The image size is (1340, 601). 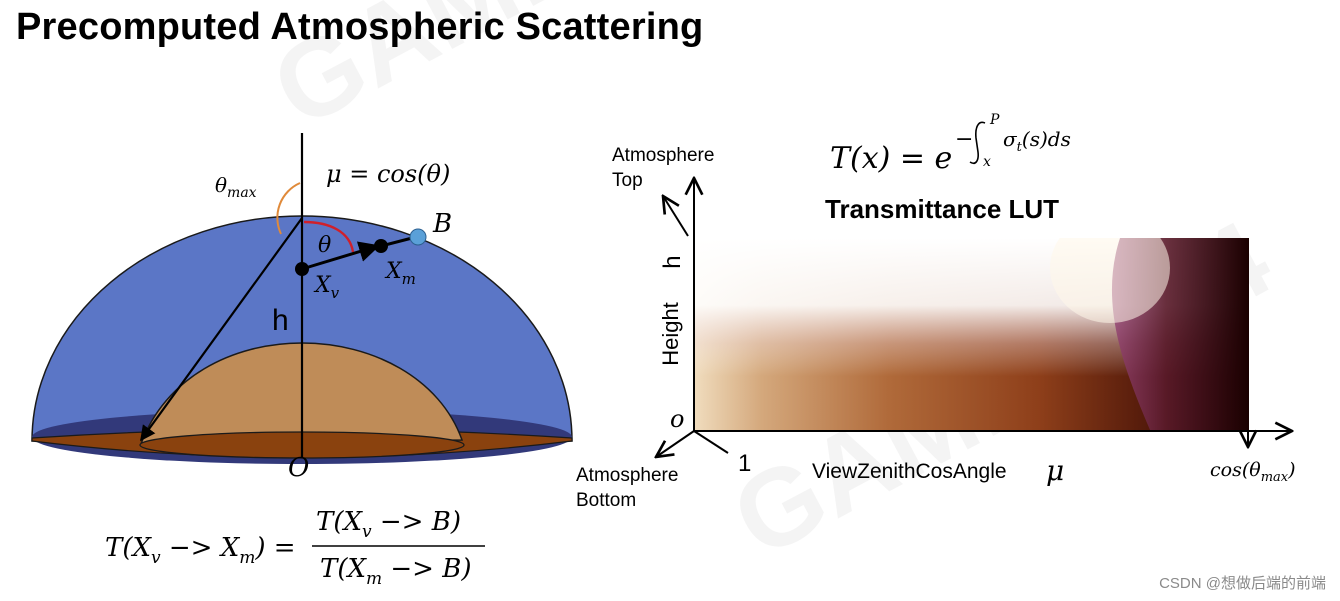 I want to click on integral-sign, so click(x=977, y=143).